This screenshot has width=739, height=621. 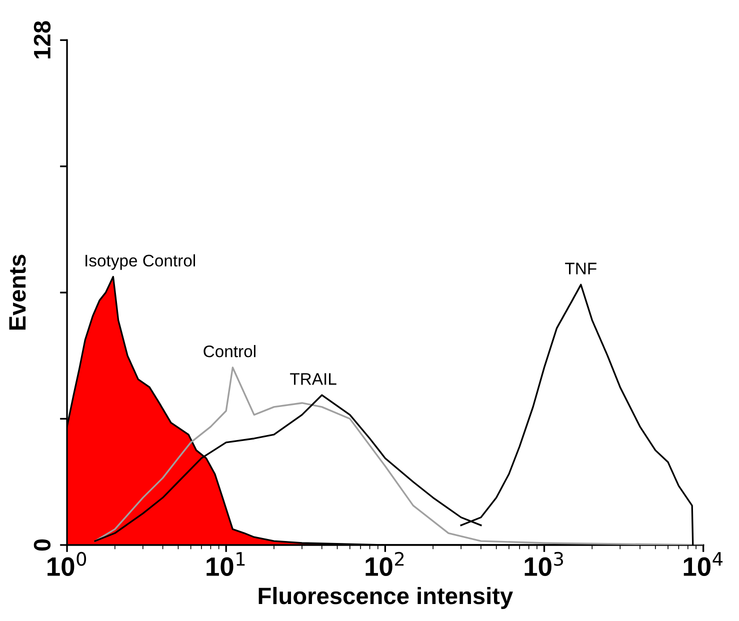 I want to click on x-axis-title: Fluorescence intensity, so click(x=385, y=597).